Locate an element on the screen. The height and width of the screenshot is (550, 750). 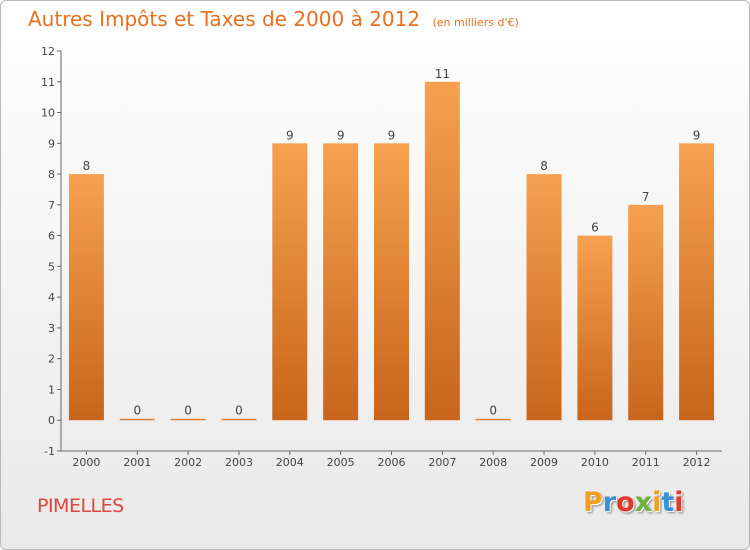
y-tick-label: 10 is located at coordinates (48, 113).